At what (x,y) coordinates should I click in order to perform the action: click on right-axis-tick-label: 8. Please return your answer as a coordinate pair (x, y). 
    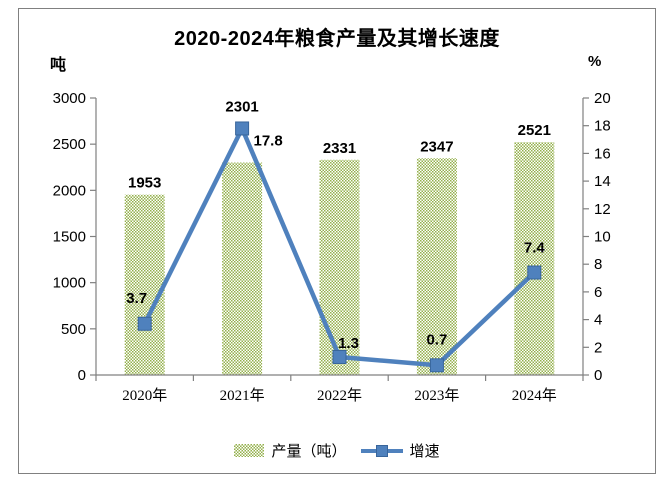
    Looking at the image, I should click on (598, 264).